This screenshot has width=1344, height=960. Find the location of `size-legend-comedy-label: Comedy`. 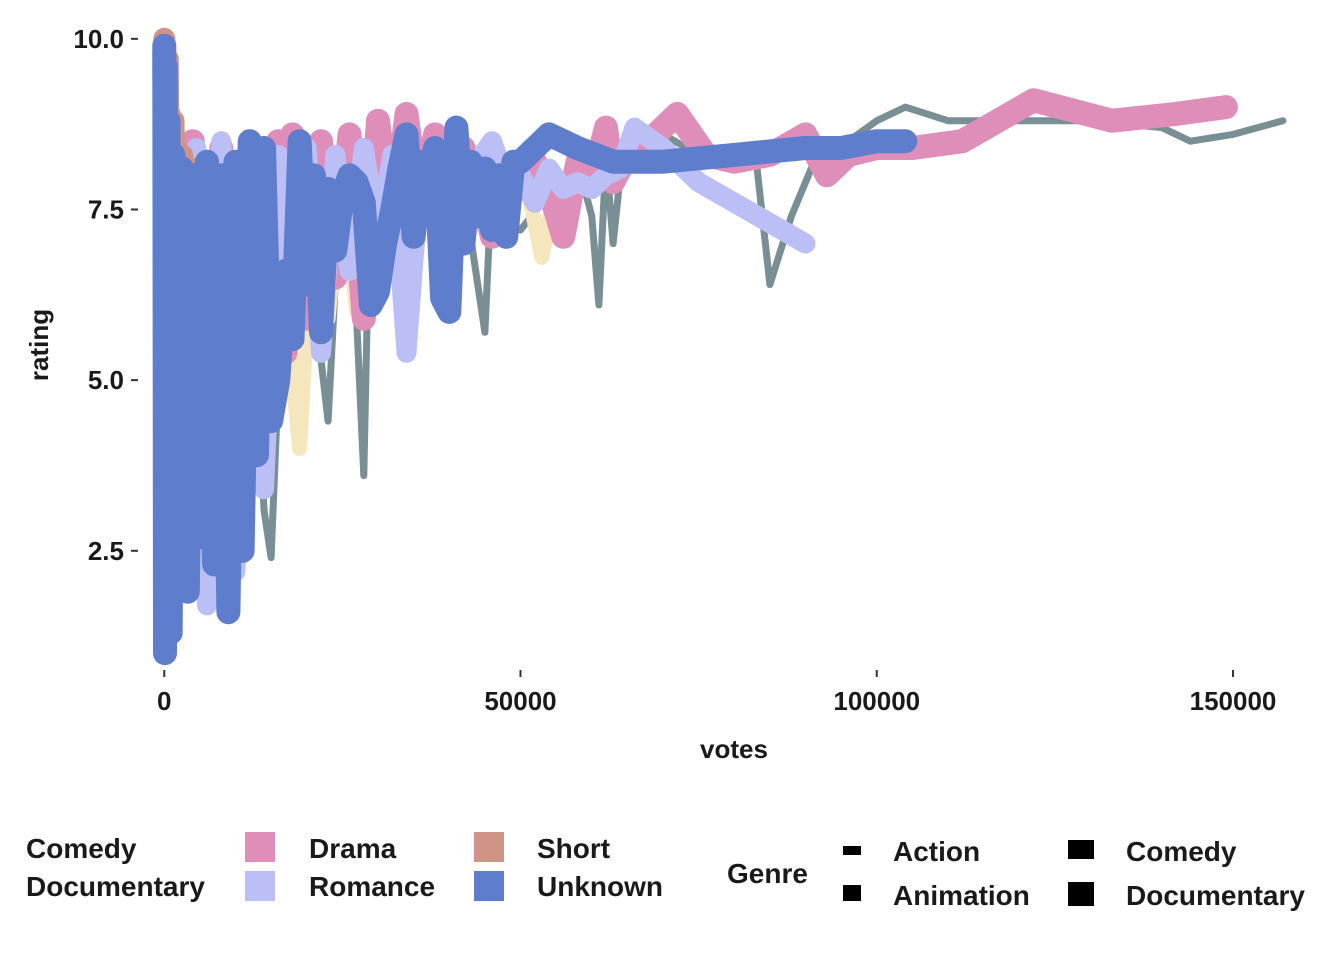

size-legend-comedy-label: Comedy is located at coordinates (1181, 851).